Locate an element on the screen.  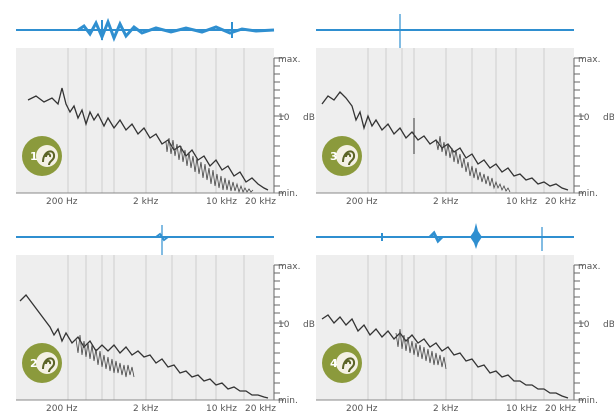
listen-badge: 3 is located at coordinates (342, 156).